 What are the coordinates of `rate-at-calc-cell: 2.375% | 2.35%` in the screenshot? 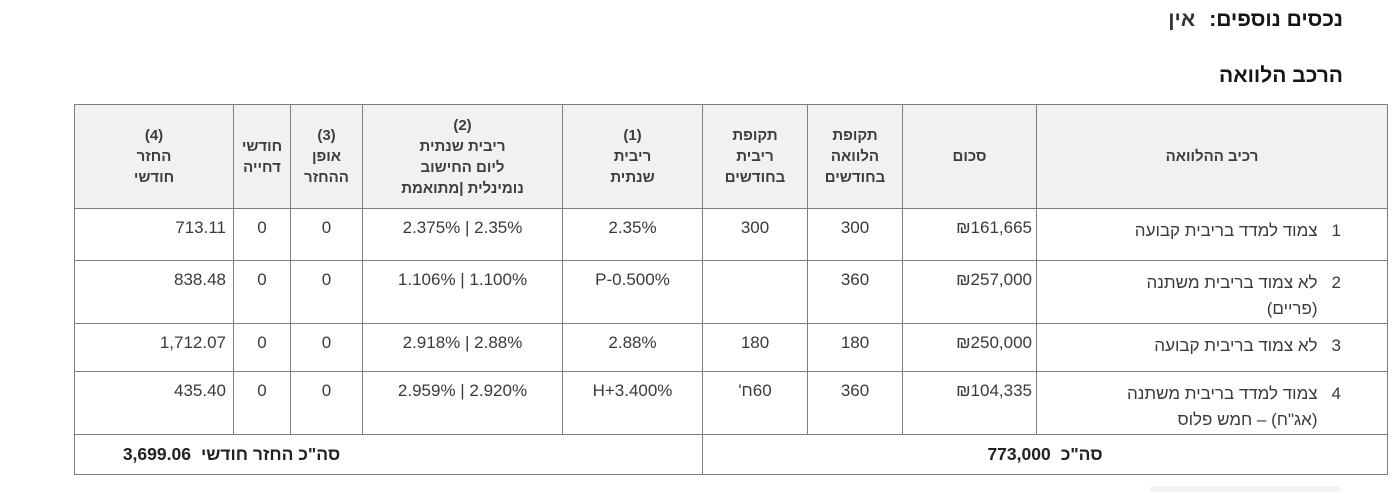 It's located at (462, 234).